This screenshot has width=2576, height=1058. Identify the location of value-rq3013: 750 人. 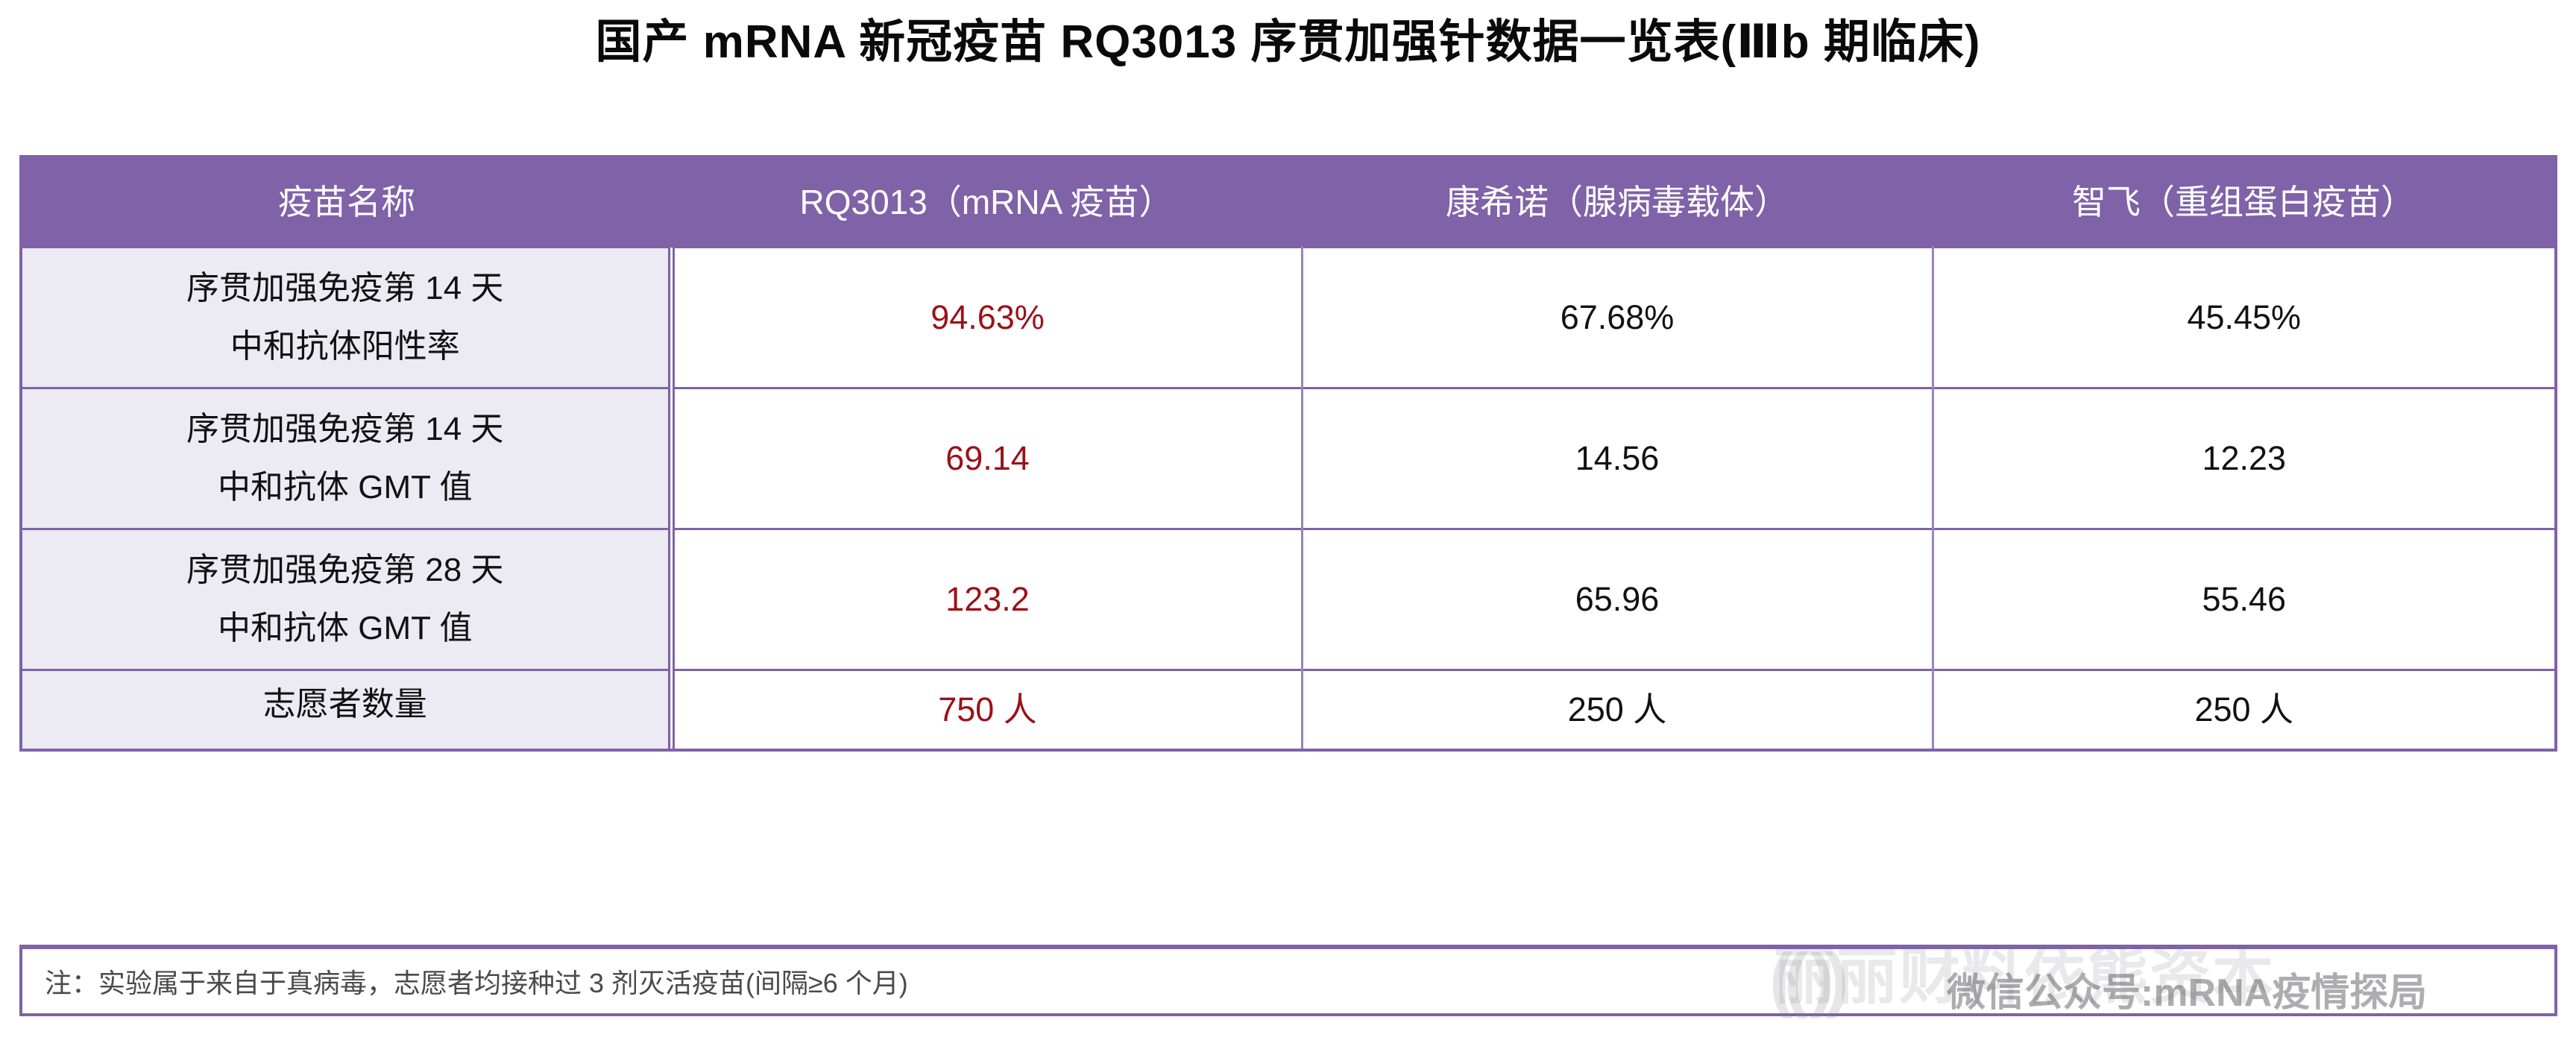
(987, 709).